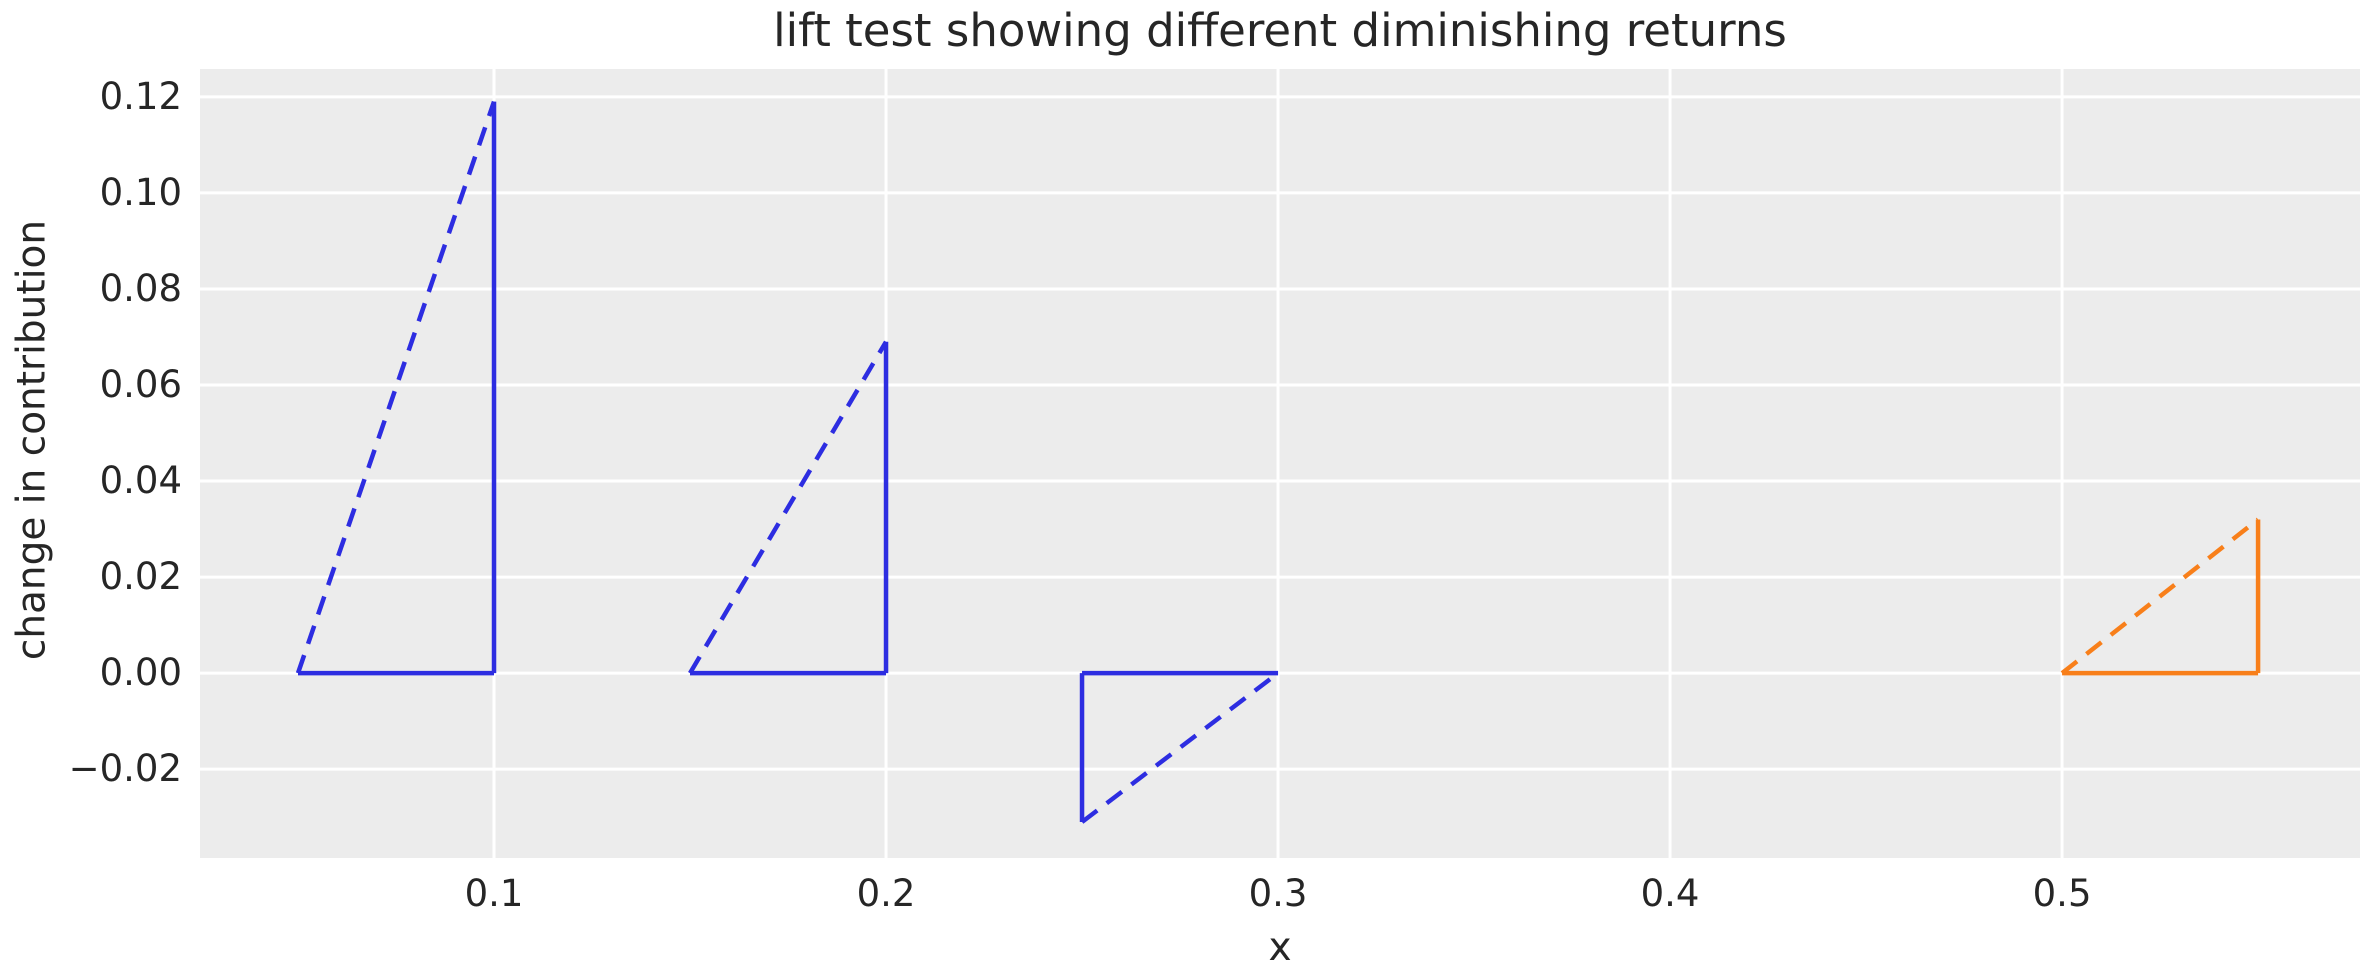 Image resolution: width=2379 pixels, height=977 pixels. What do you see at coordinates (140, 192) in the screenshot?
I see `y-tick-label-0.10: 0.10` at bounding box center [140, 192].